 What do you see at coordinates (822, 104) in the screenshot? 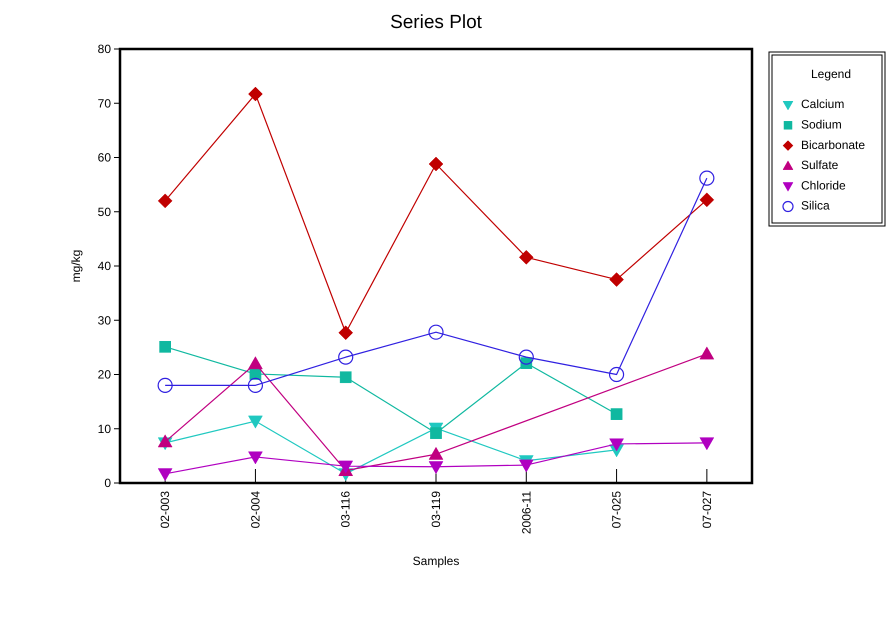
I see `legend-label: Calcium` at bounding box center [822, 104].